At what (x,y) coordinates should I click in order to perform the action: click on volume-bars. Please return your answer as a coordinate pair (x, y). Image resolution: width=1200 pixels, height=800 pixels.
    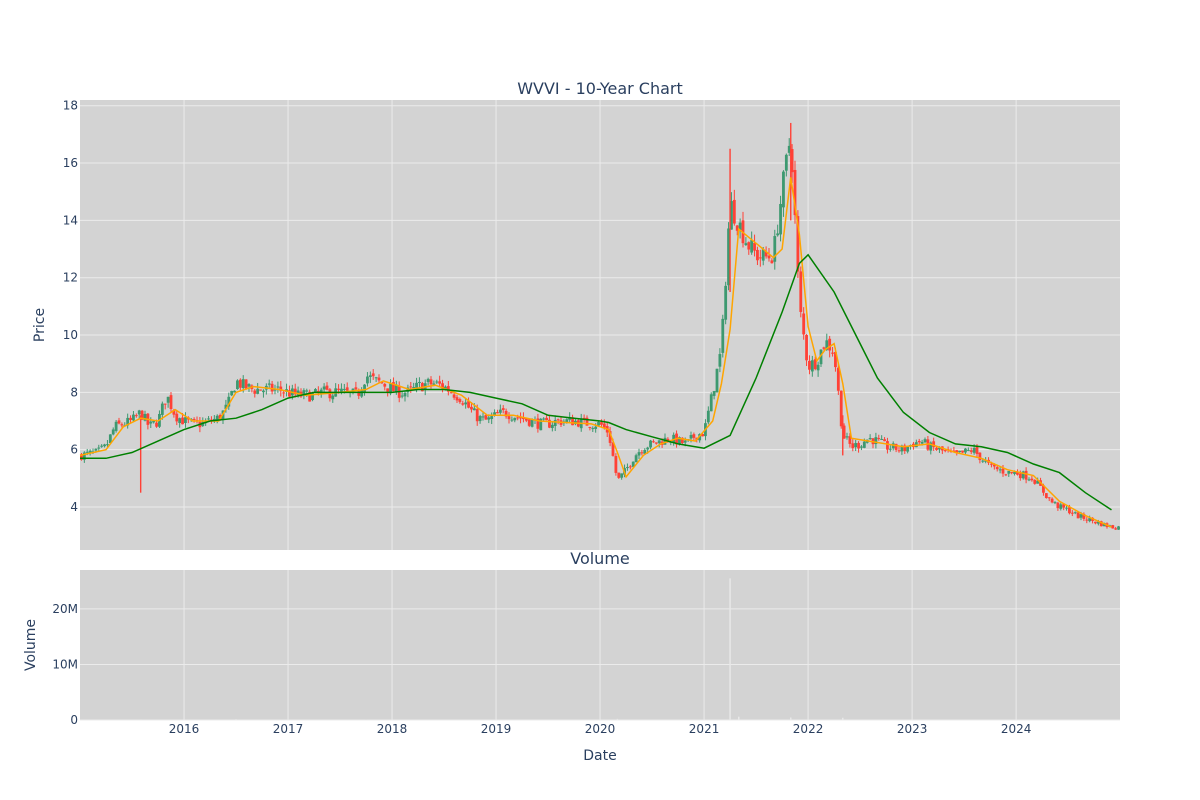
    Looking at the image, I should click on (491, 649).